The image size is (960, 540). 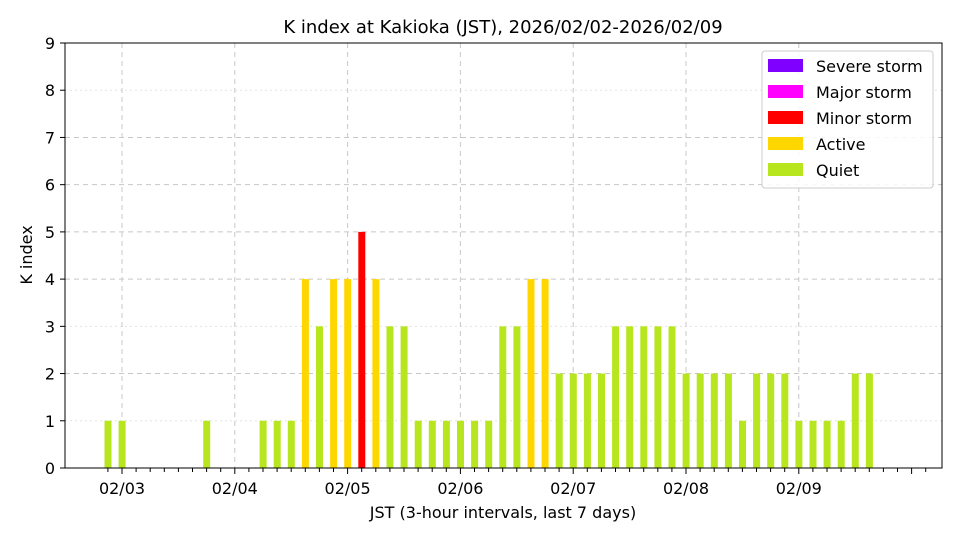 What do you see at coordinates (686, 488) in the screenshot?
I see `x-tick-label: 02/08` at bounding box center [686, 488].